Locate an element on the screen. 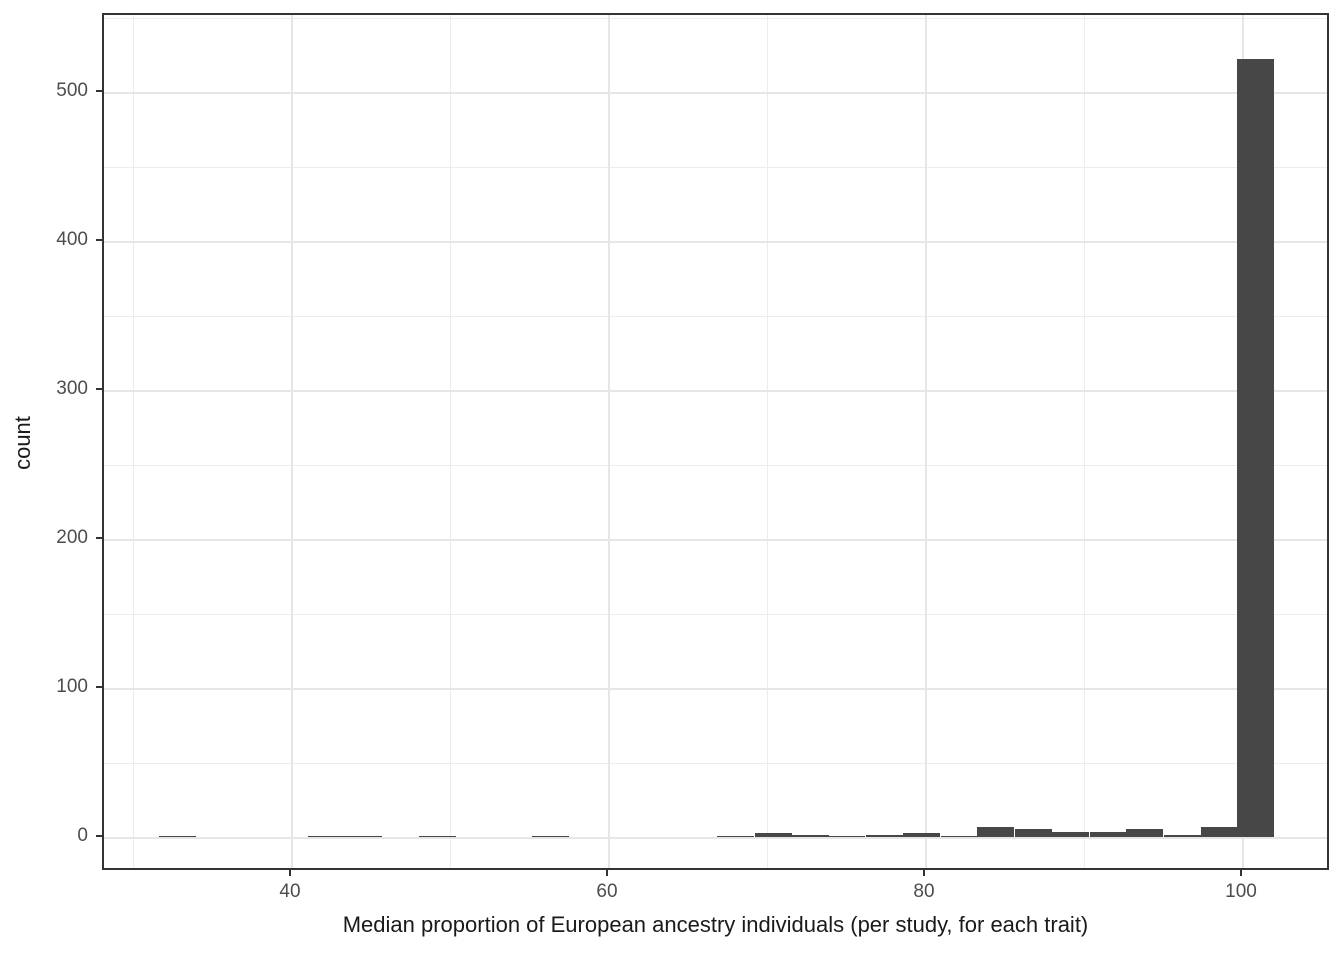  y-tick-label: 300 is located at coordinates (72, 388).